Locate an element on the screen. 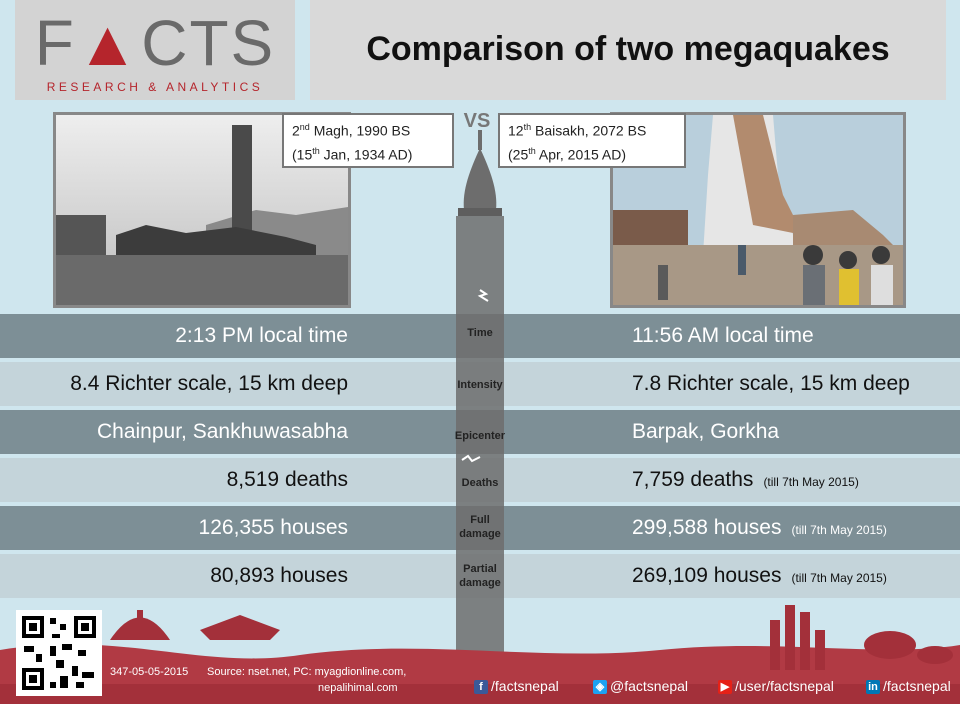 The height and width of the screenshot is (704, 960). infographic-id: 347-05-05-2015 is located at coordinates (149, 672).